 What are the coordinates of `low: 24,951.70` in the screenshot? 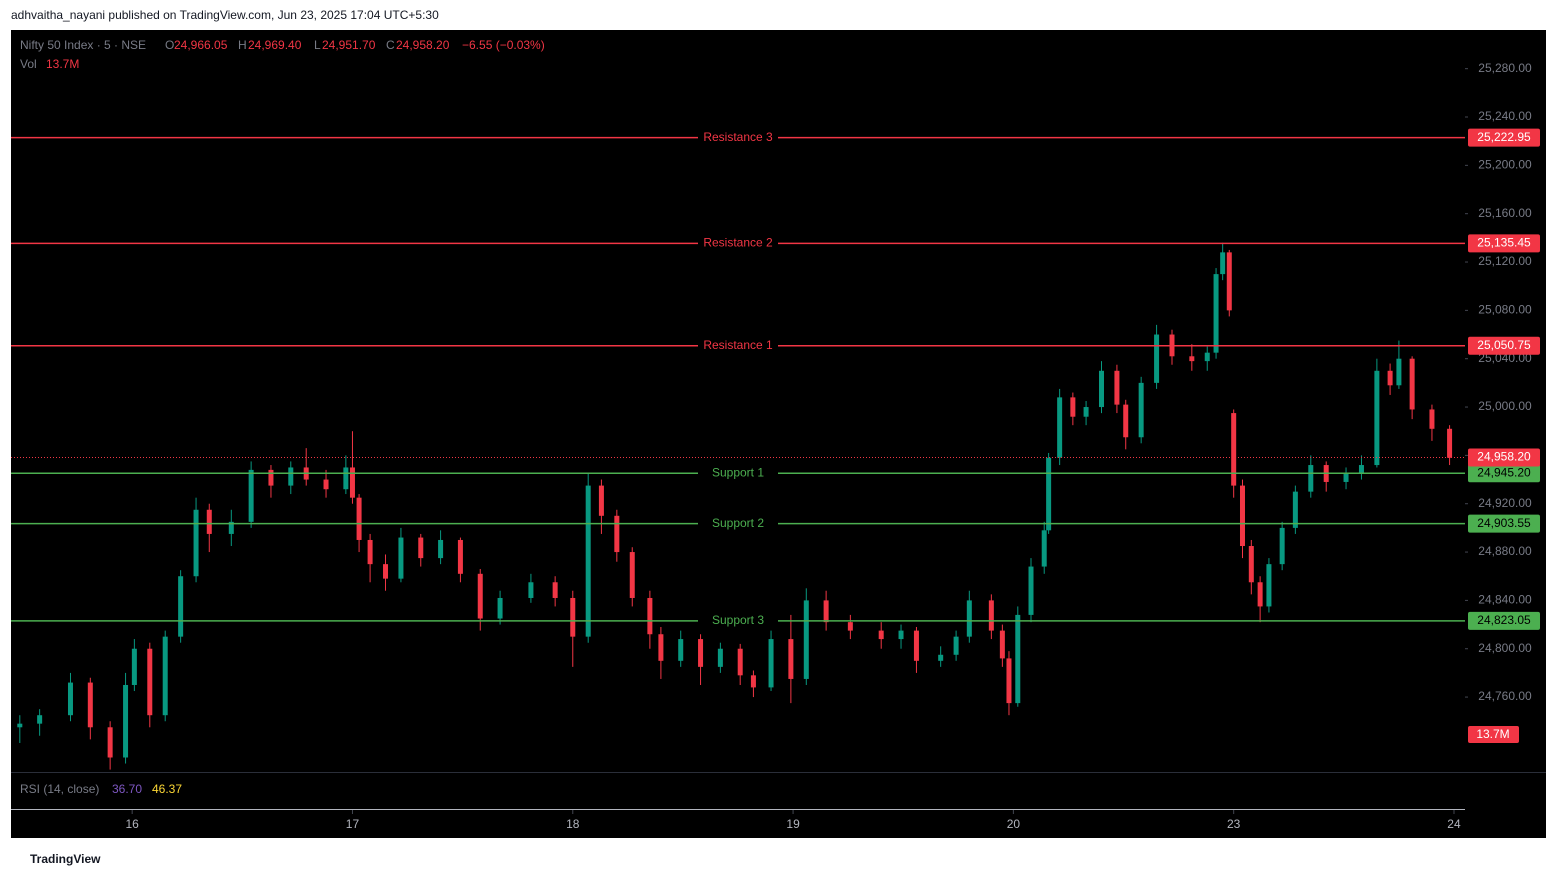 It's located at (349, 45).